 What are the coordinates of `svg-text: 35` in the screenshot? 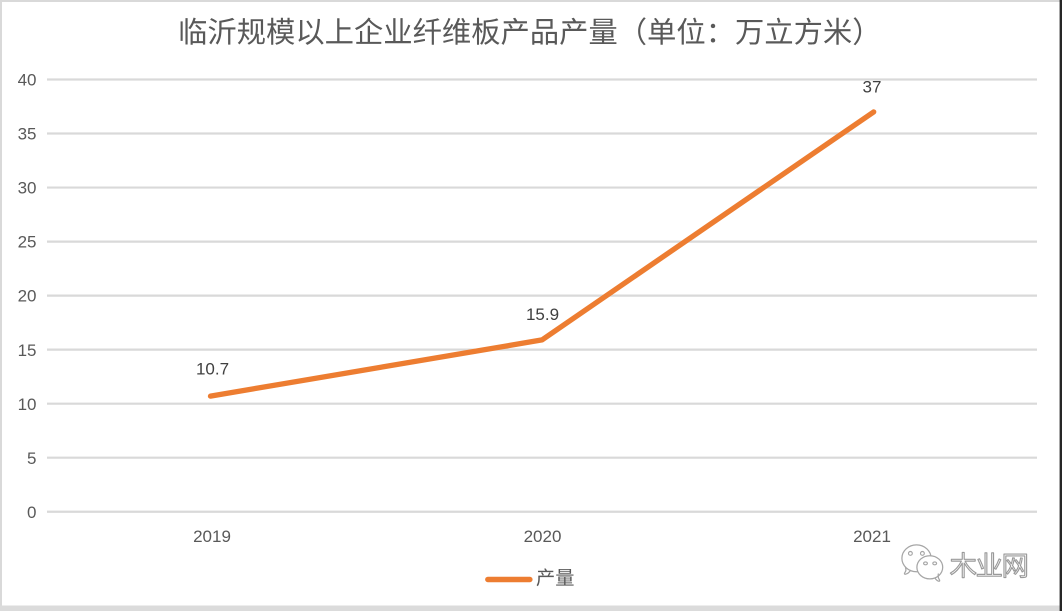 It's located at (27, 134).